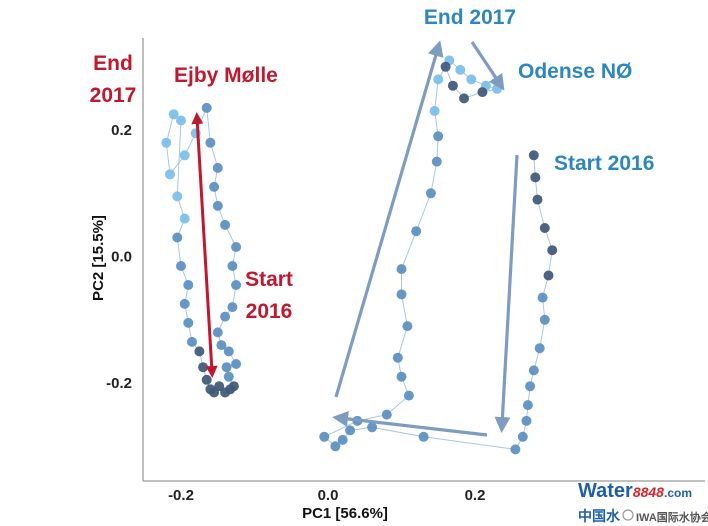 This screenshot has height=526, width=708. What do you see at coordinates (575, 71) in the screenshot?
I see `odense-name-label: Odense NØ` at bounding box center [575, 71].